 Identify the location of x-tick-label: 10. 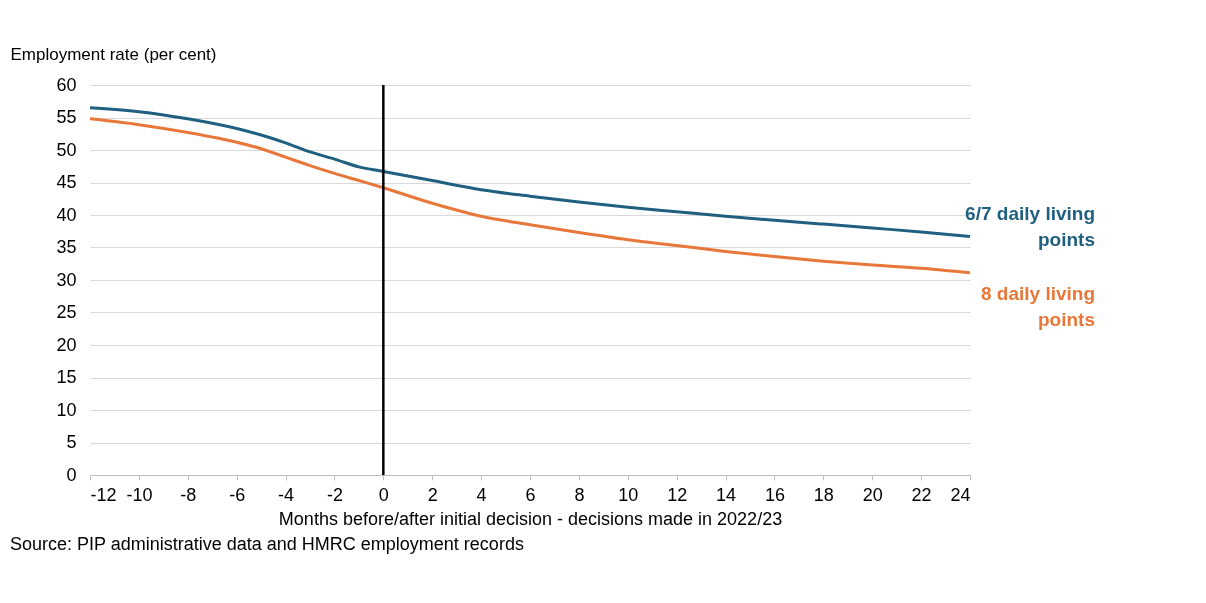
(628, 494).